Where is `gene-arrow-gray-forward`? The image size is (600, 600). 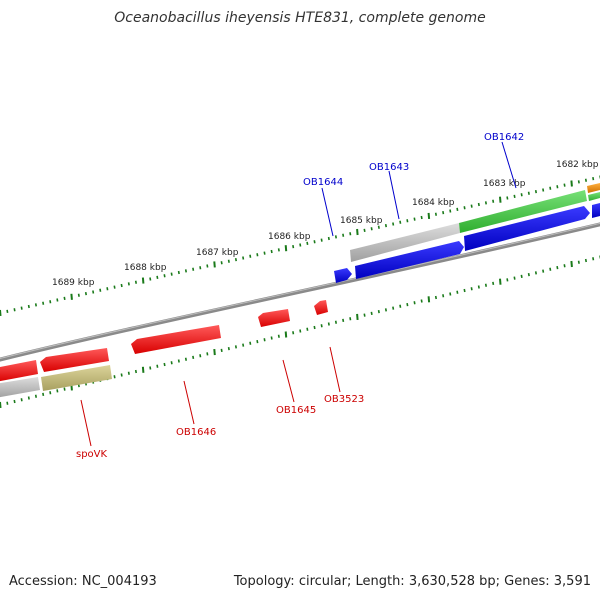
gene-arrow-gray-forward is located at coordinates (405, 242).